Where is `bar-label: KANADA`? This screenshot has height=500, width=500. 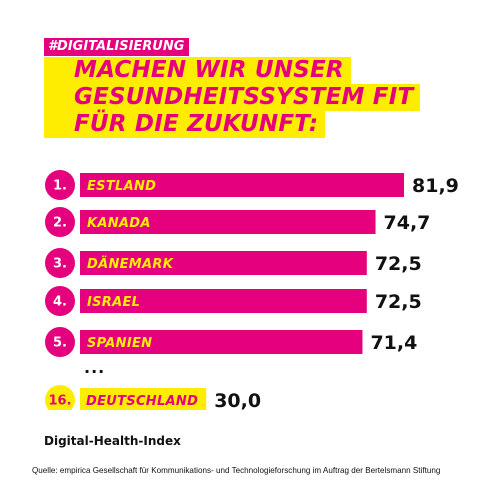 bar-label: KANADA is located at coordinates (119, 223).